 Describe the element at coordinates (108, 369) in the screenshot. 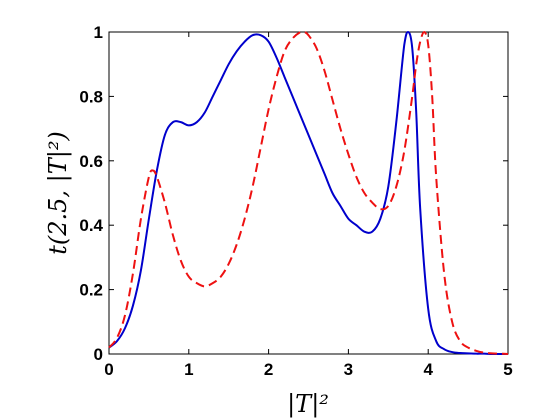

I see `x-tick-label: 0` at that location.